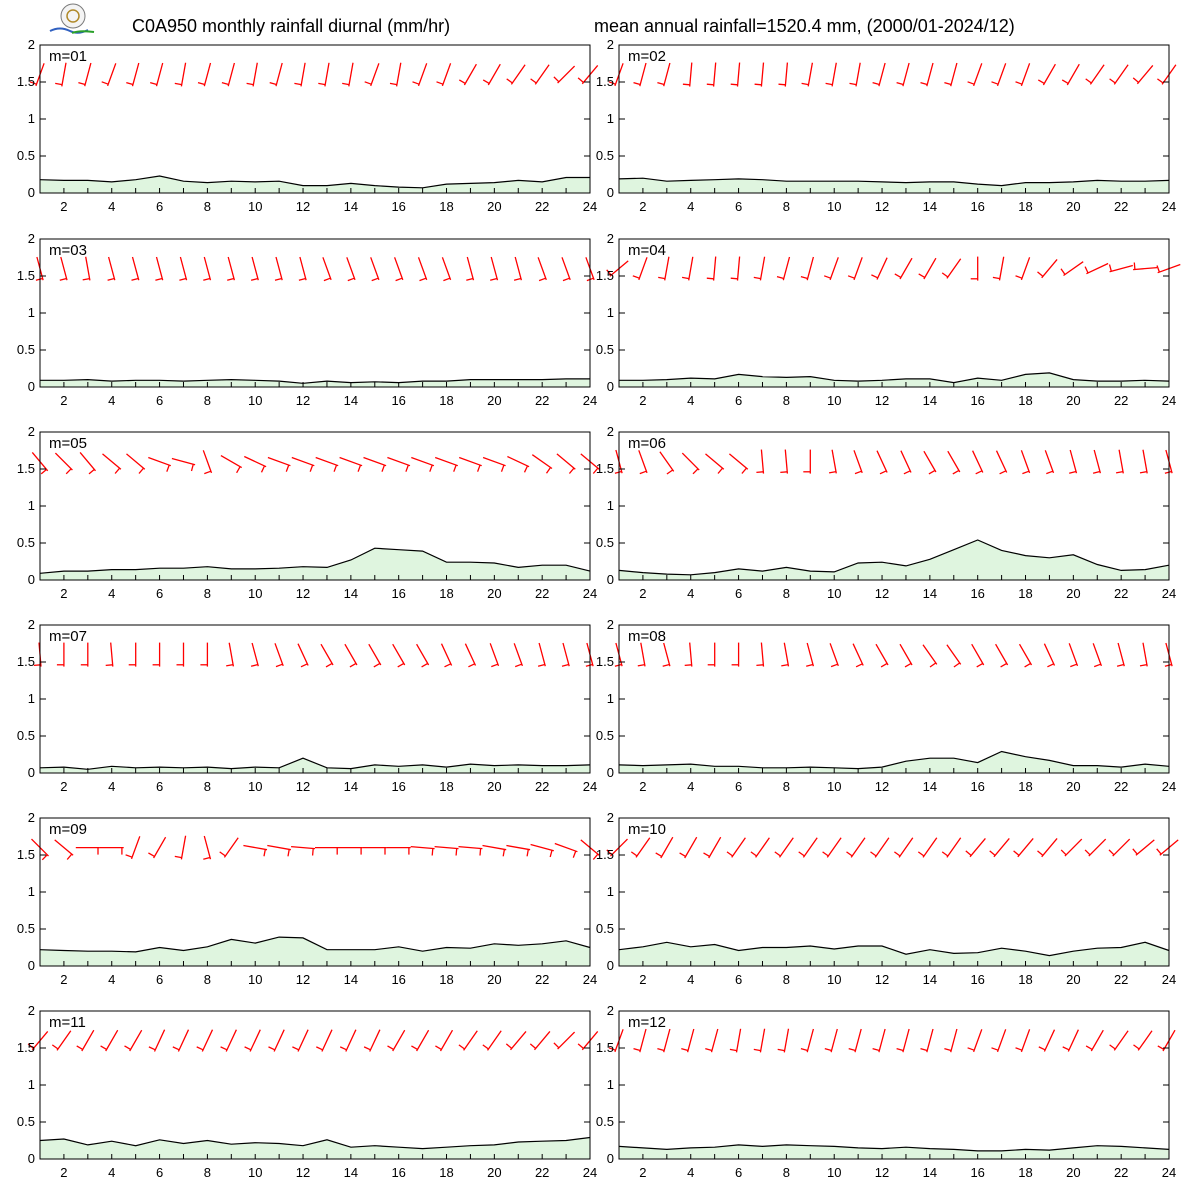  Describe the element at coordinates (68, 443) in the screenshot. I see `month-label: m=05` at that location.